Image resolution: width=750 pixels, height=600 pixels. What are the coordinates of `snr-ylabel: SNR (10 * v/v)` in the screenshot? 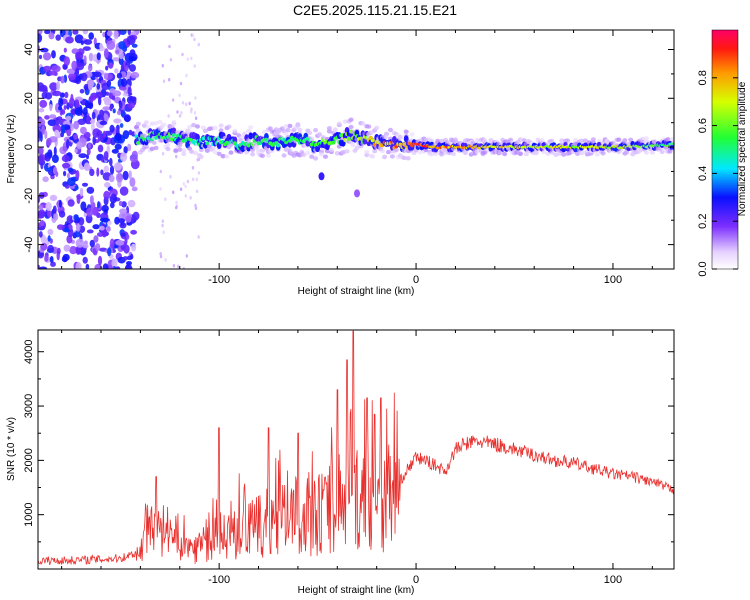 It's located at (11, 449).